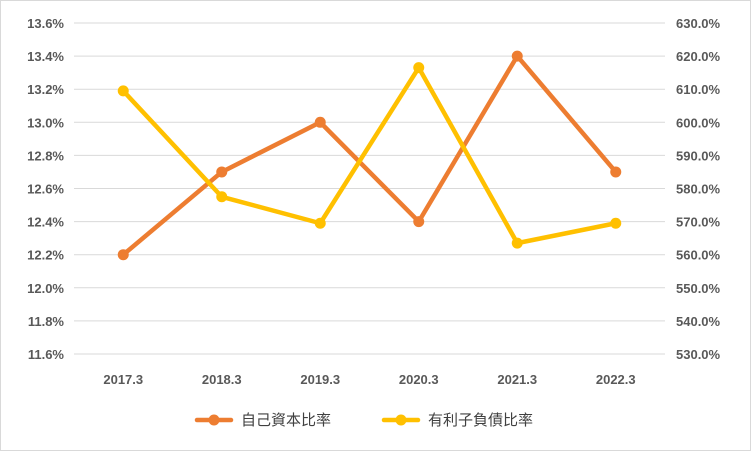 The height and width of the screenshot is (451, 751). What do you see at coordinates (222, 379) in the screenshot?
I see `x-tick-label: 2018.3` at bounding box center [222, 379].